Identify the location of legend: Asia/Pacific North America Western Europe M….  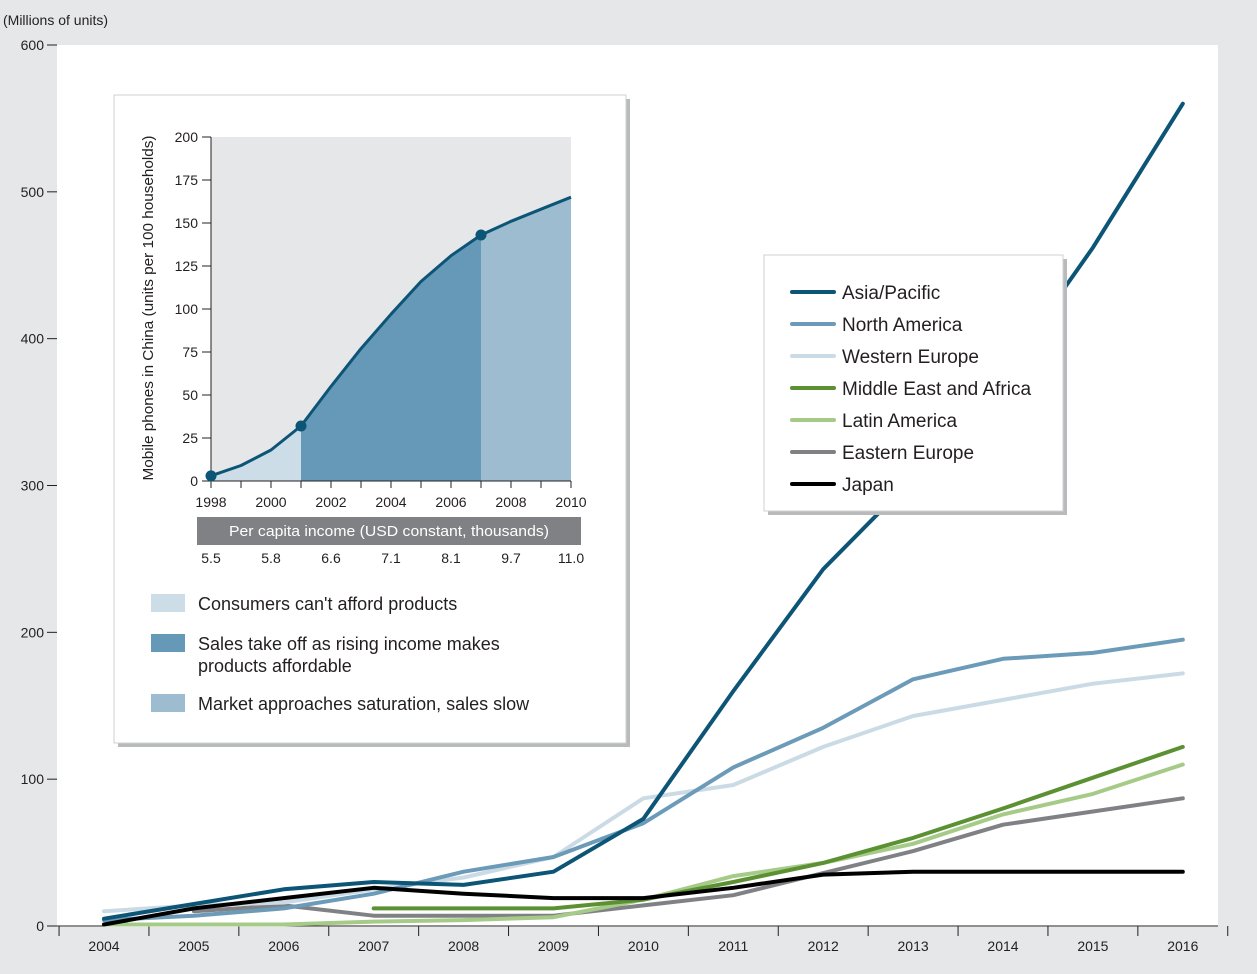
(915, 384).